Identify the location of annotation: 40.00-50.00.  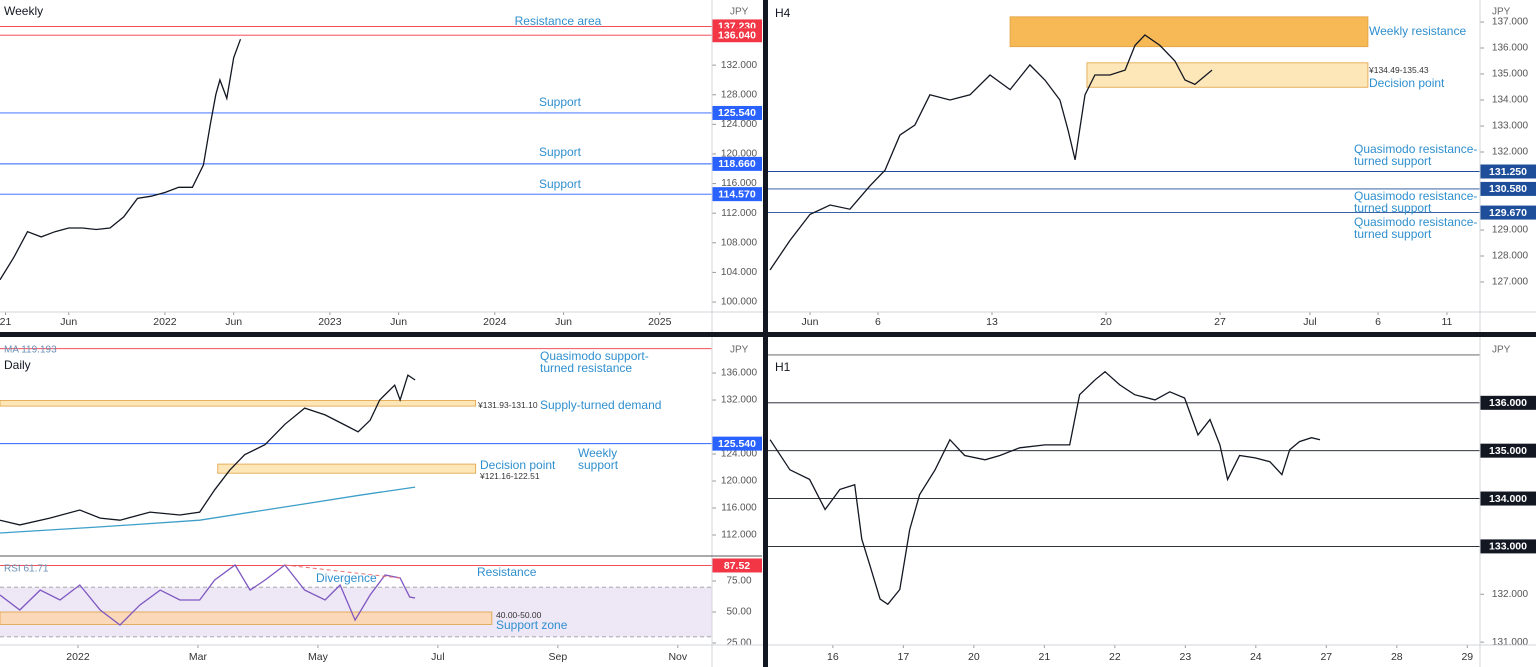
(519, 615).